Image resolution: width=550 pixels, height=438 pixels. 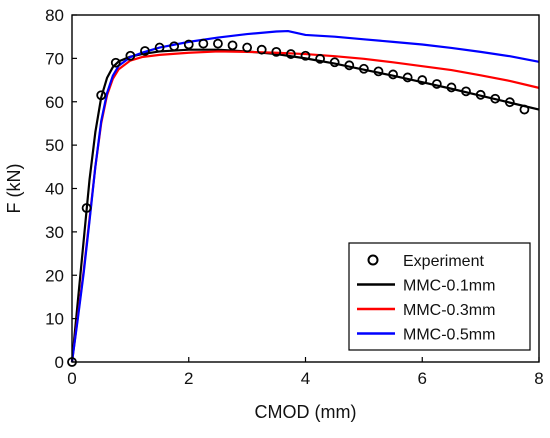 What do you see at coordinates (449, 310) in the screenshot?
I see `legend-label: MMC-0.3mm` at bounding box center [449, 310].